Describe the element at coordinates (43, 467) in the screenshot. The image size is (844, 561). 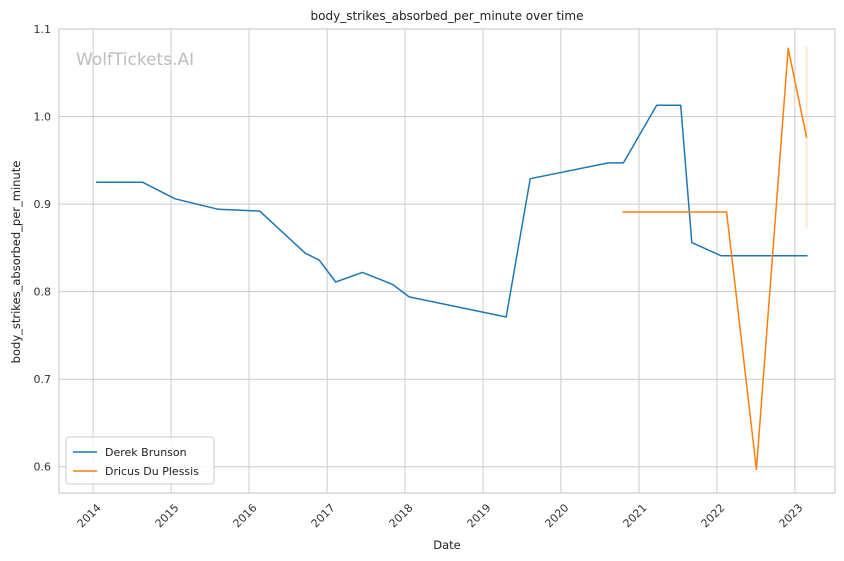
I see `y-tick-label: 0.6` at that location.